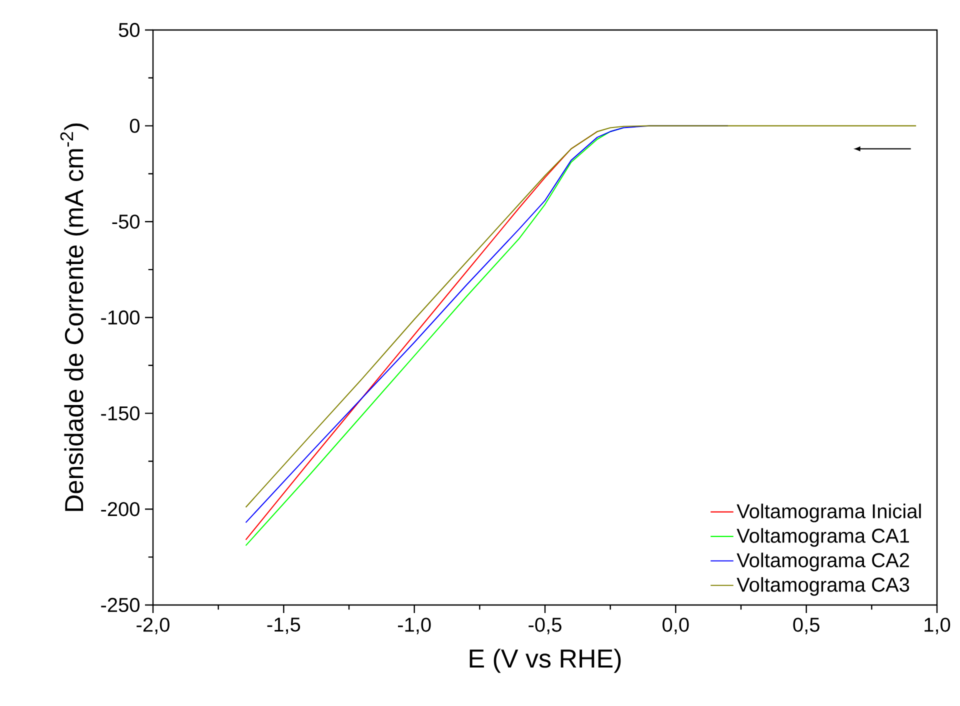 The image size is (960, 706). Describe the element at coordinates (822, 562) in the screenshot. I see `legend-label: Voltamograma CA2` at that location.